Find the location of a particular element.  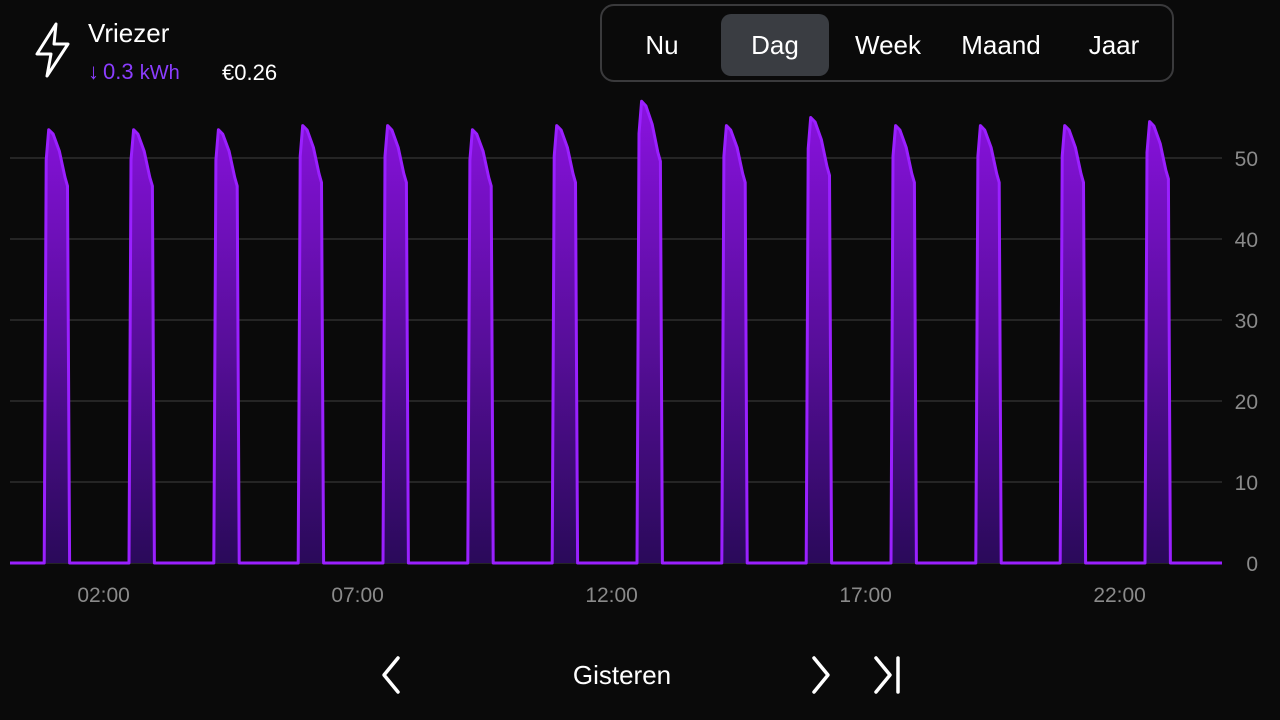

y-tick-label: 40 is located at coordinates (1246, 240).